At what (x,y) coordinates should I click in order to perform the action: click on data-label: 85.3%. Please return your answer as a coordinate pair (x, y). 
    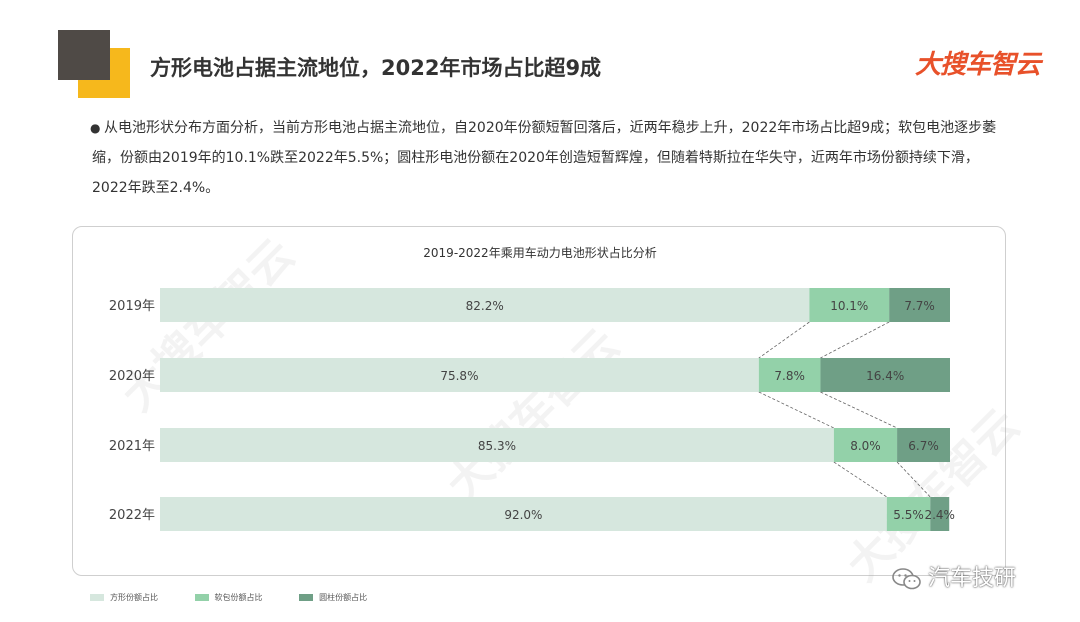
    Looking at the image, I should click on (497, 446).